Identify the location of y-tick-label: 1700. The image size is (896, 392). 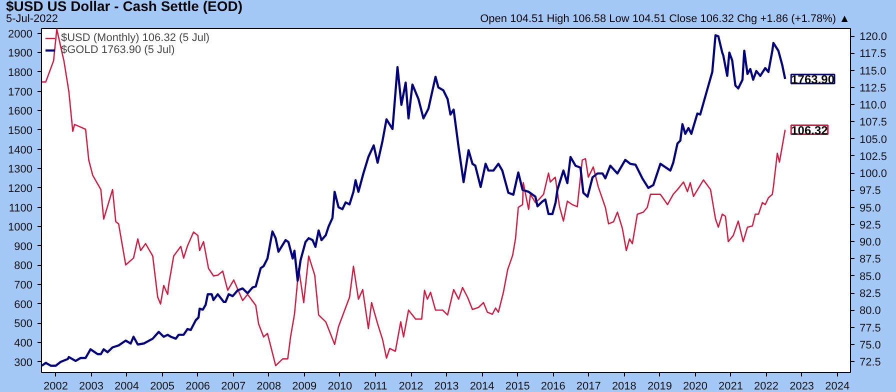
(20, 92).